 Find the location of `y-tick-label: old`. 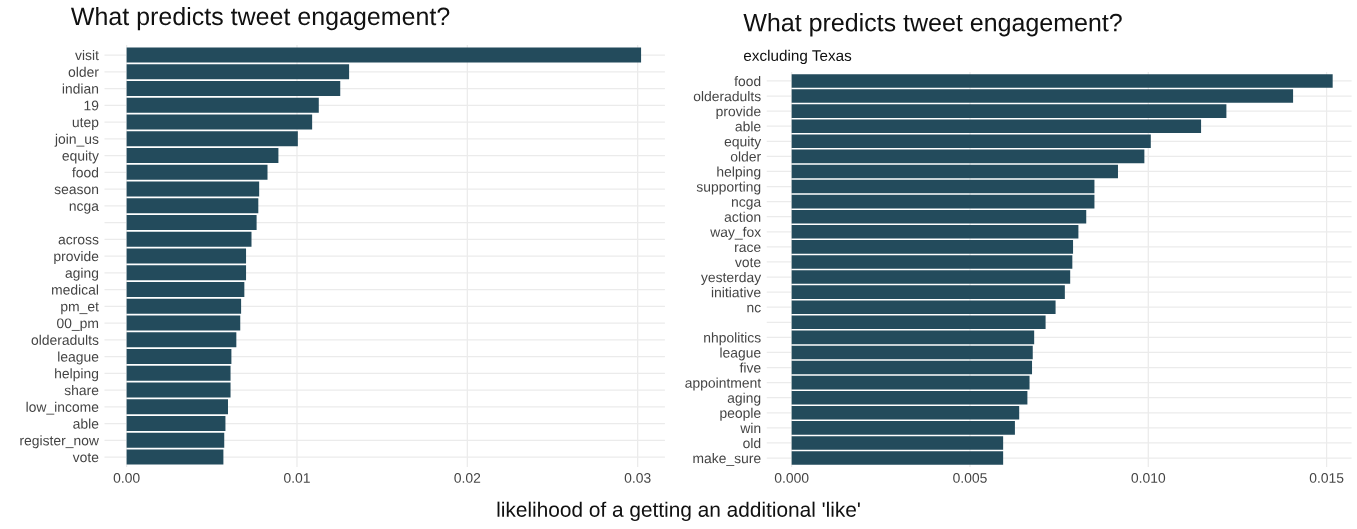

y-tick-label: old is located at coordinates (752, 443).